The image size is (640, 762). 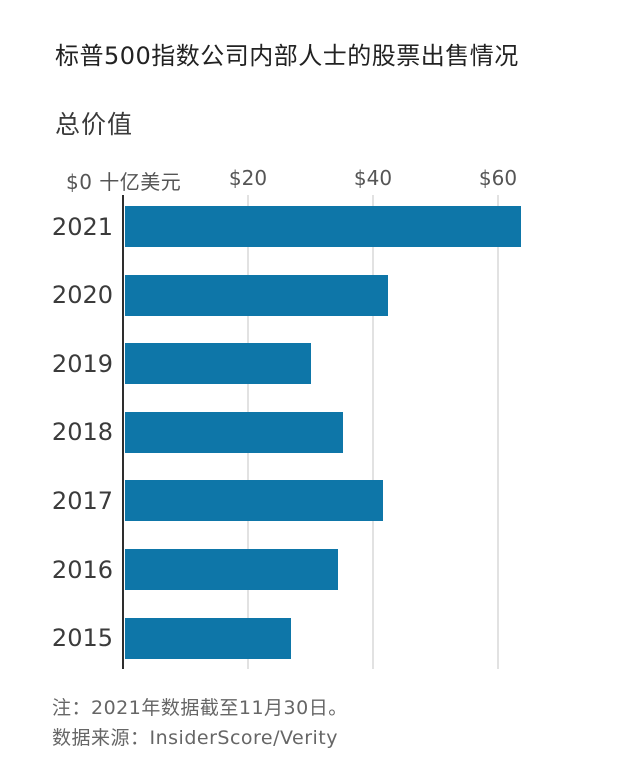 I want to click on year-label: 2015, so click(x=82, y=638).